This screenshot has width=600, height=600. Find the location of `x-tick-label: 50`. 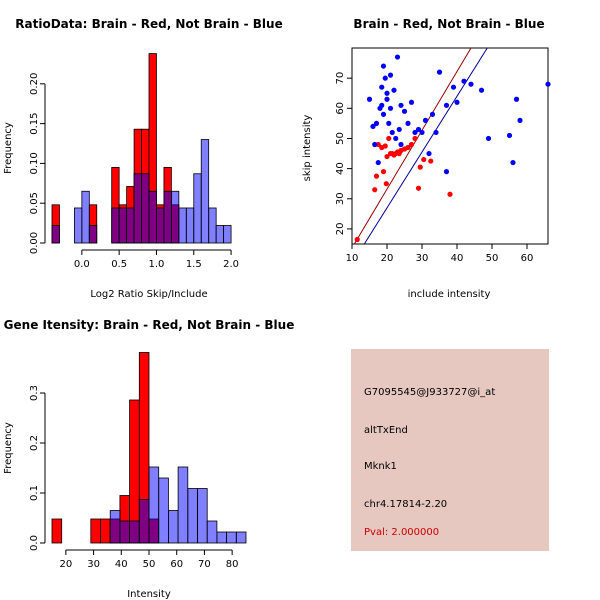

x-tick-label: 50 is located at coordinates (149, 564).